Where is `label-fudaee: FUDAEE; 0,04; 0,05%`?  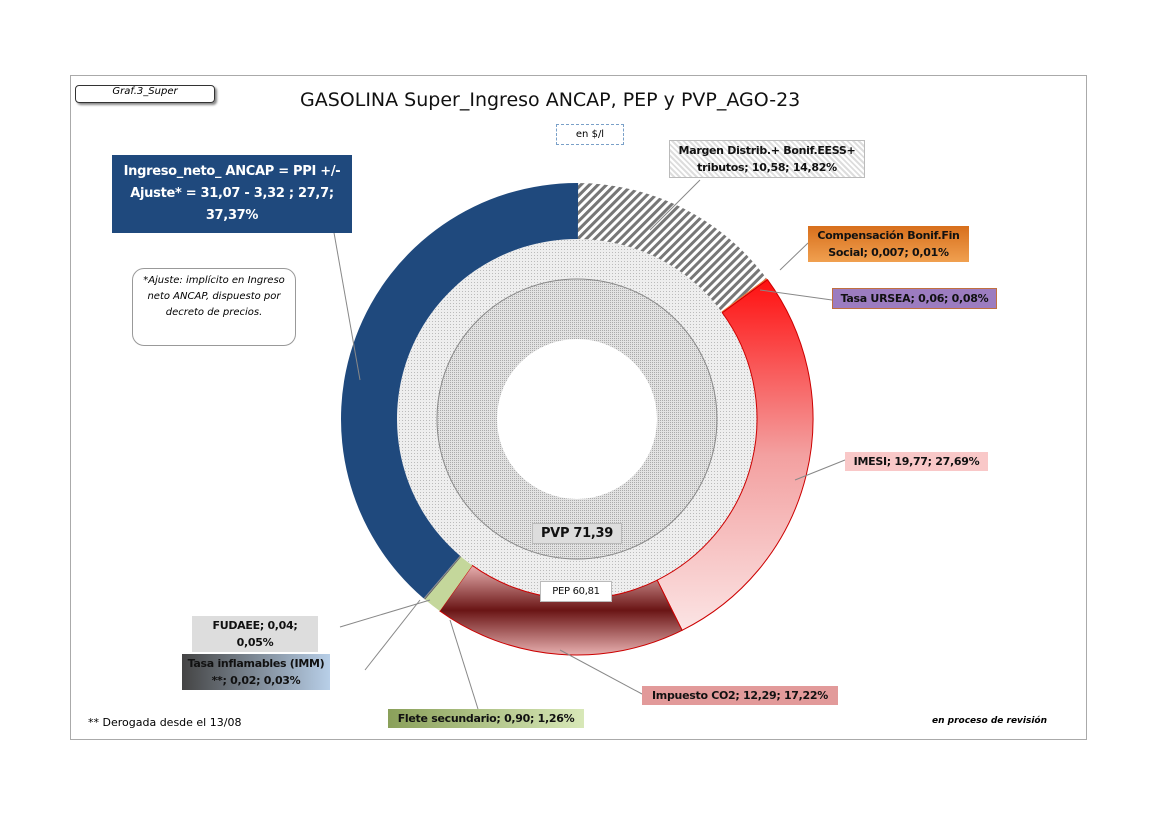 label-fudaee: FUDAEE; 0,04; 0,05% is located at coordinates (255, 634).